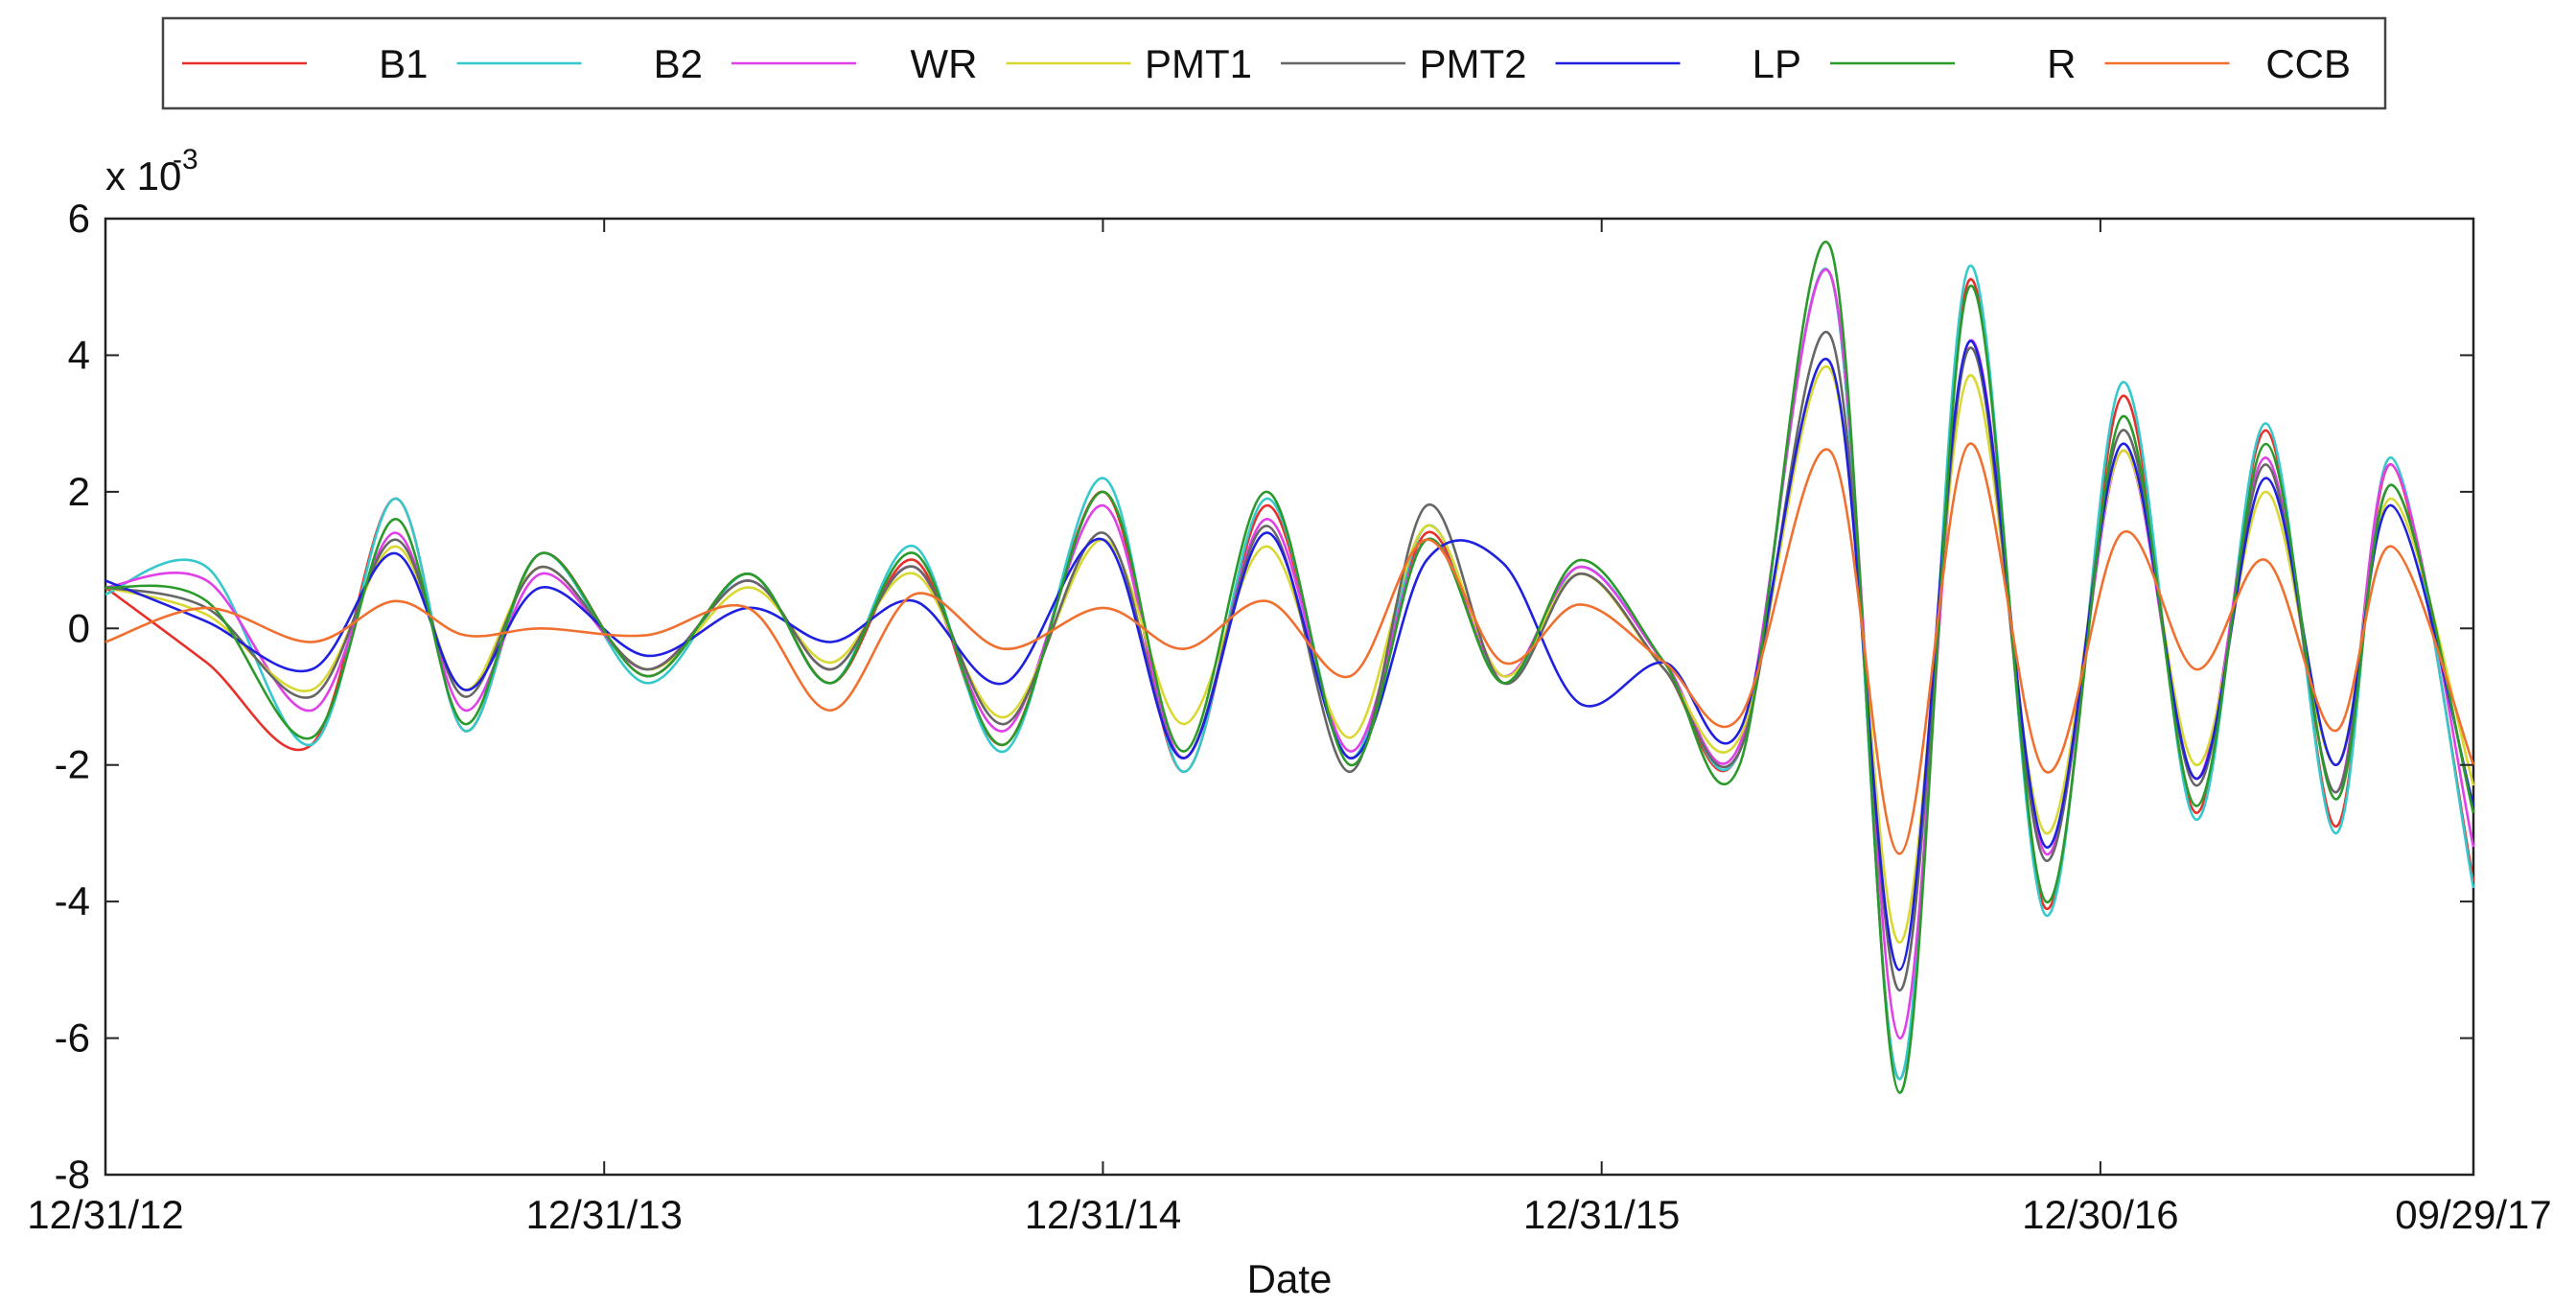 The width and height of the screenshot is (2576, 1308). I want to click on x-tick-label: 12/31/13, so click(604, 1214).